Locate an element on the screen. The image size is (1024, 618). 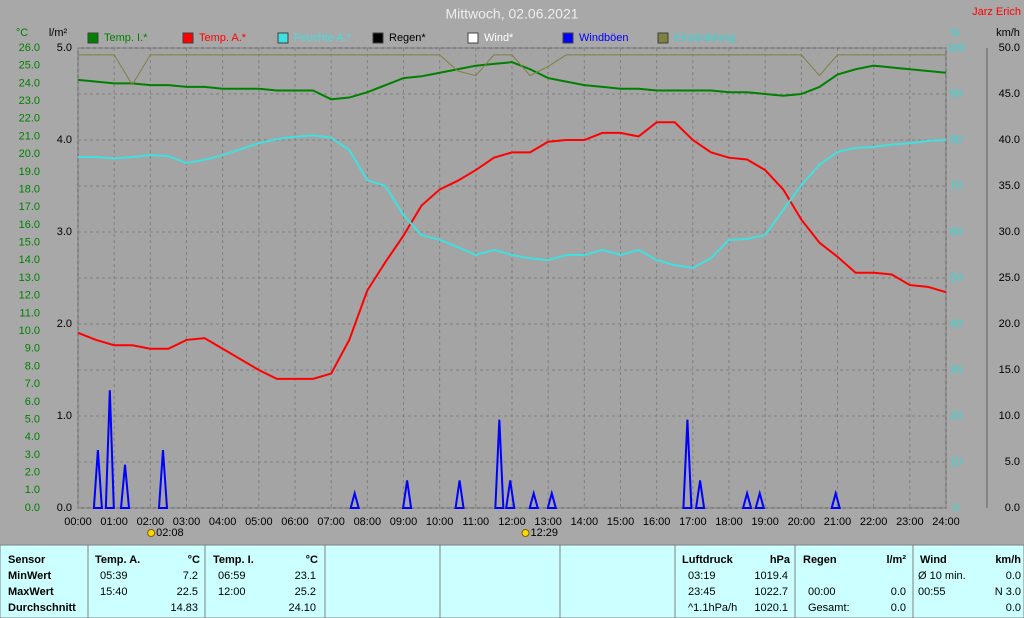
y2-tick-label: 40 is located at coordinates (956, 324).